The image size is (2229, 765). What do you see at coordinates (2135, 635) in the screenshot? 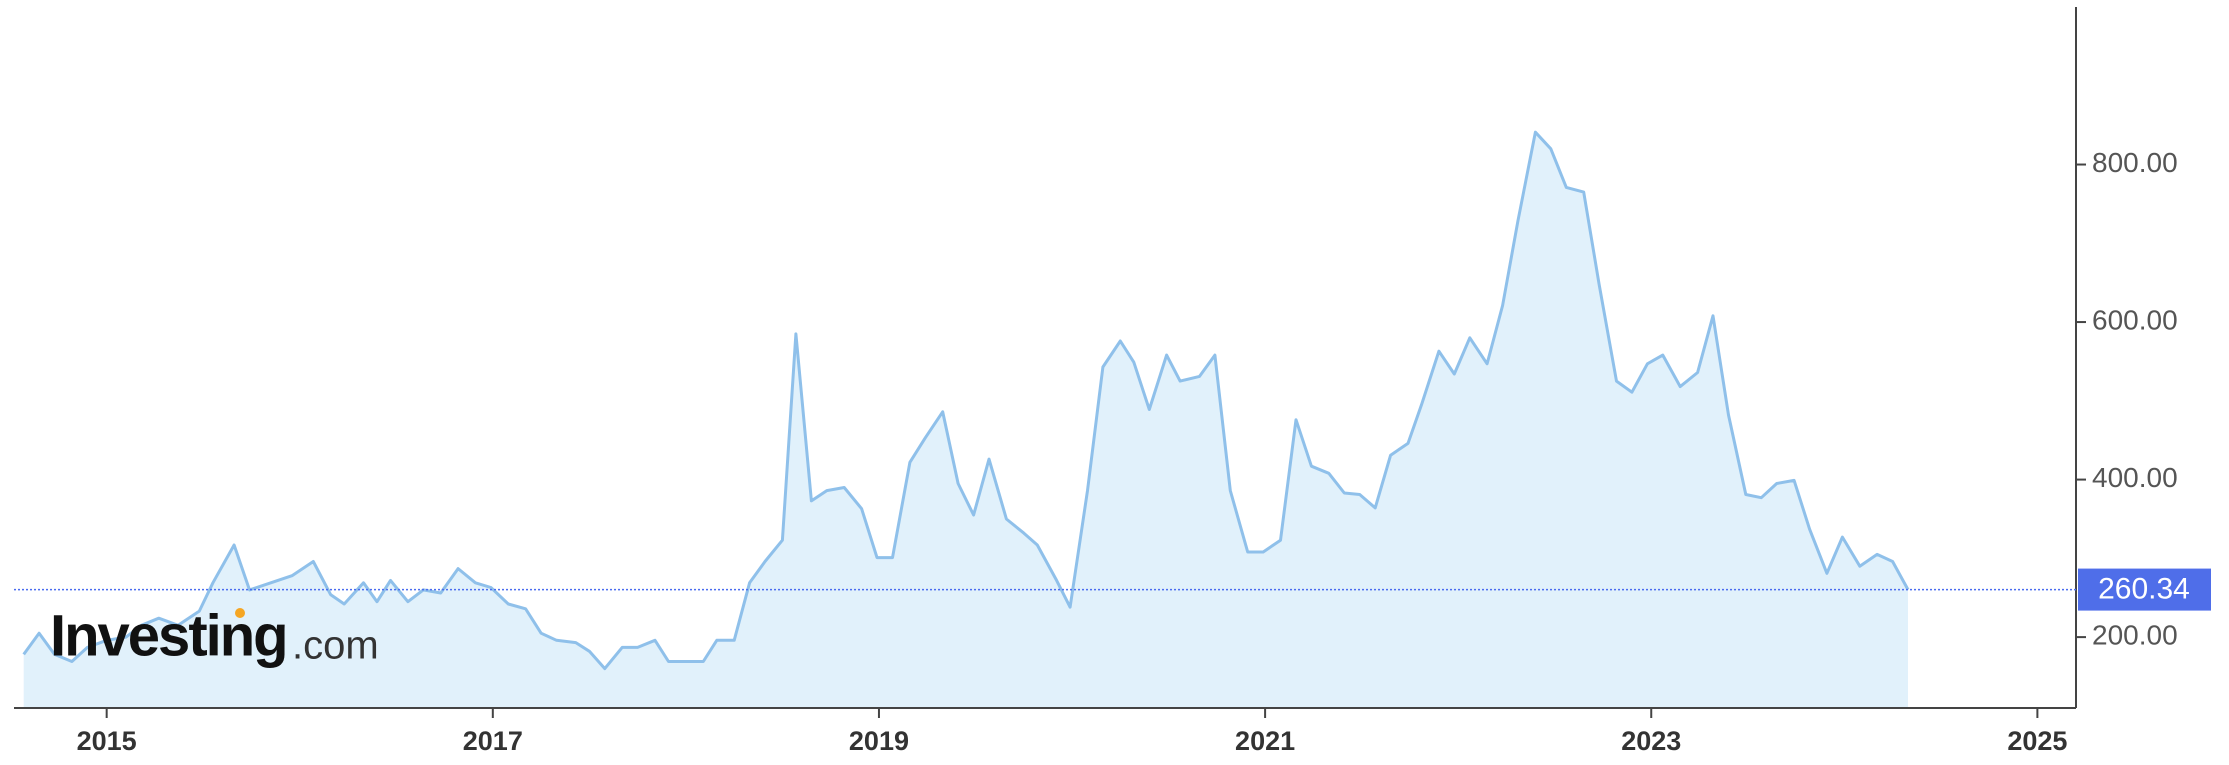
I see `y-tick-label: 200.00` at bounding box center [2135, 635].